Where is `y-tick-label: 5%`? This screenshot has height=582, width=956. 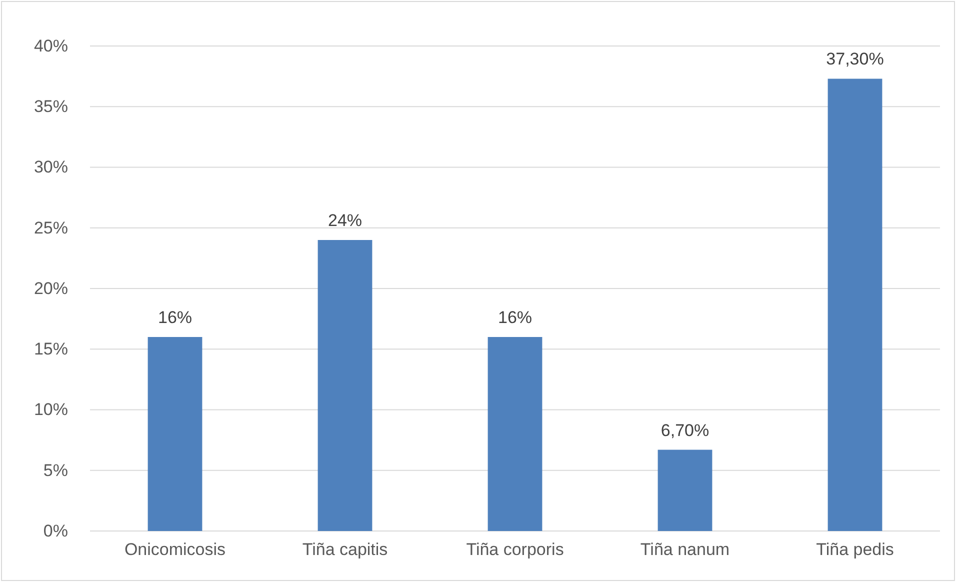
y-tick-label: 5% is located at coordinates (55, 470).